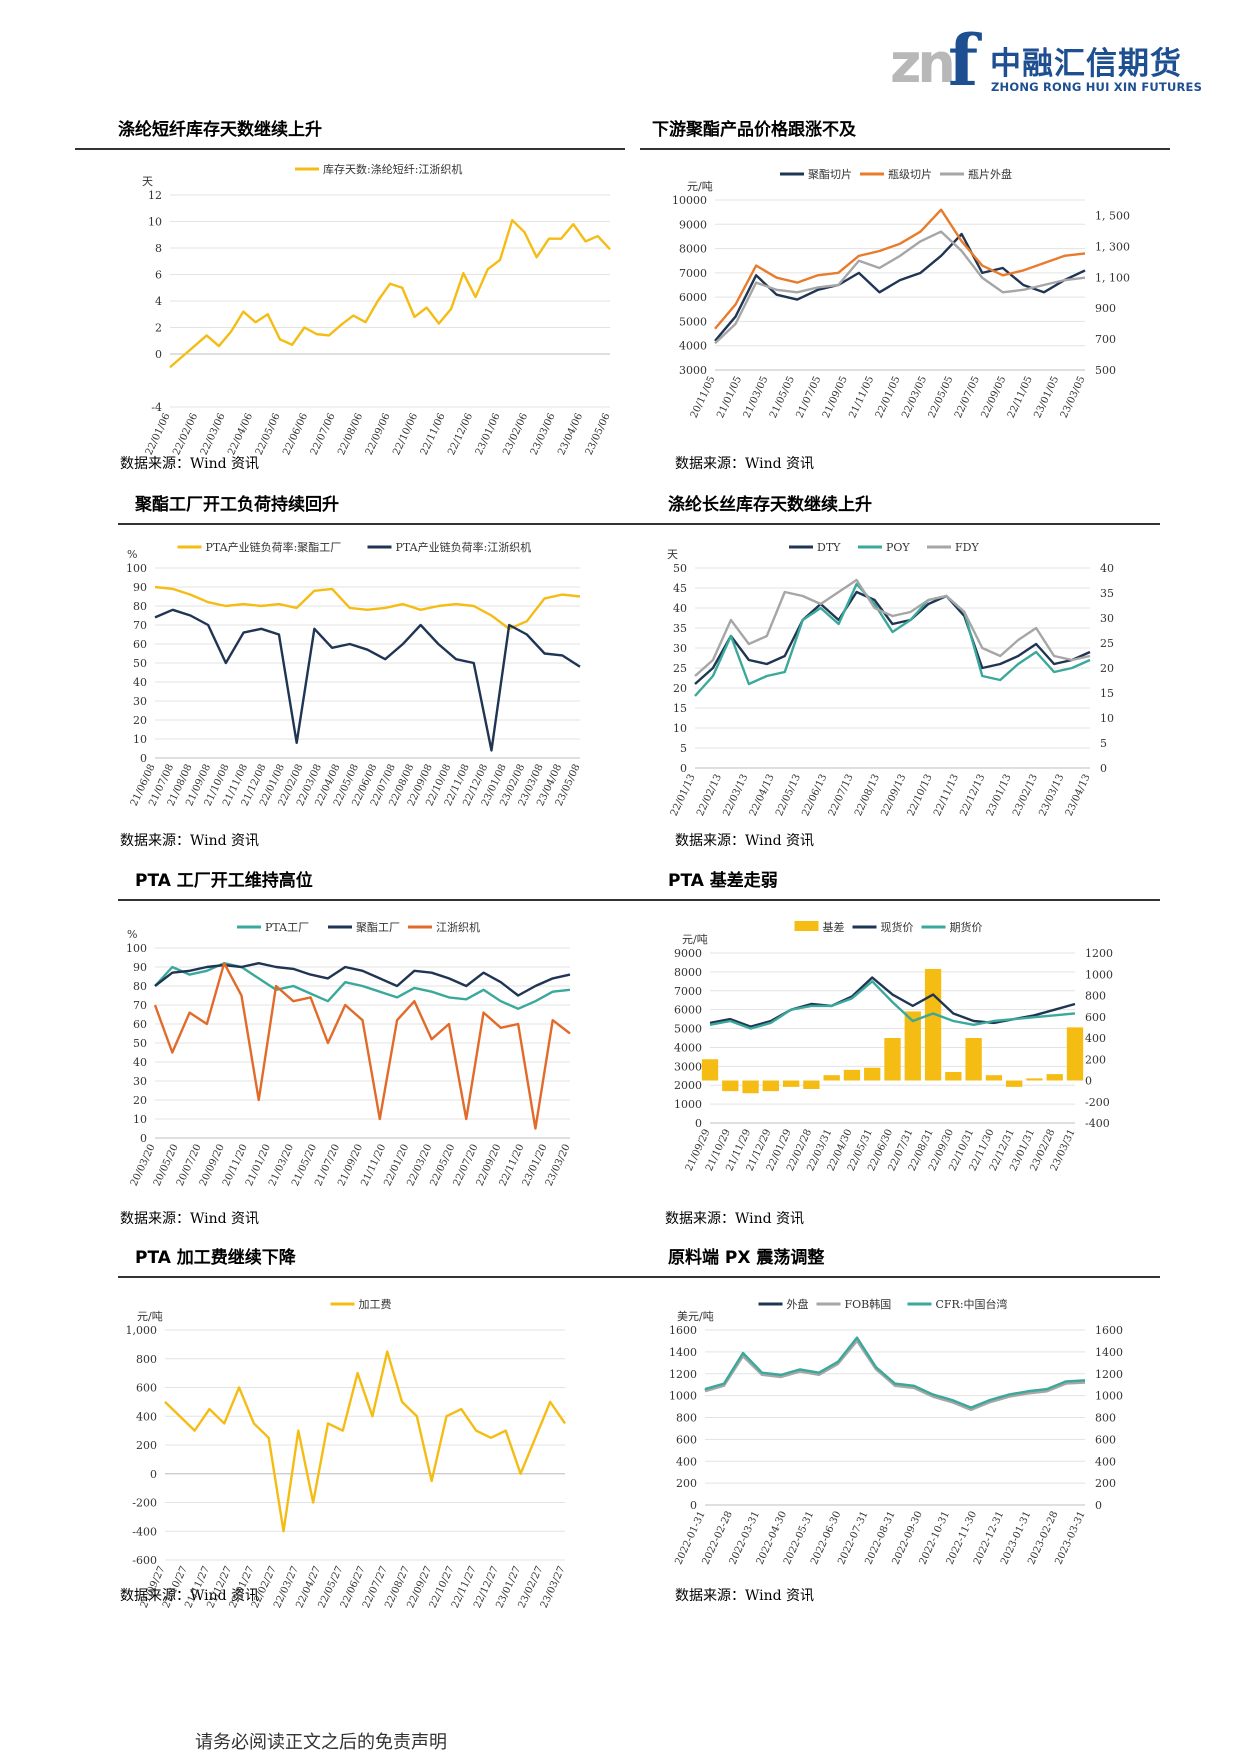  I want to click on legend-label: POY, so click(898, 547).